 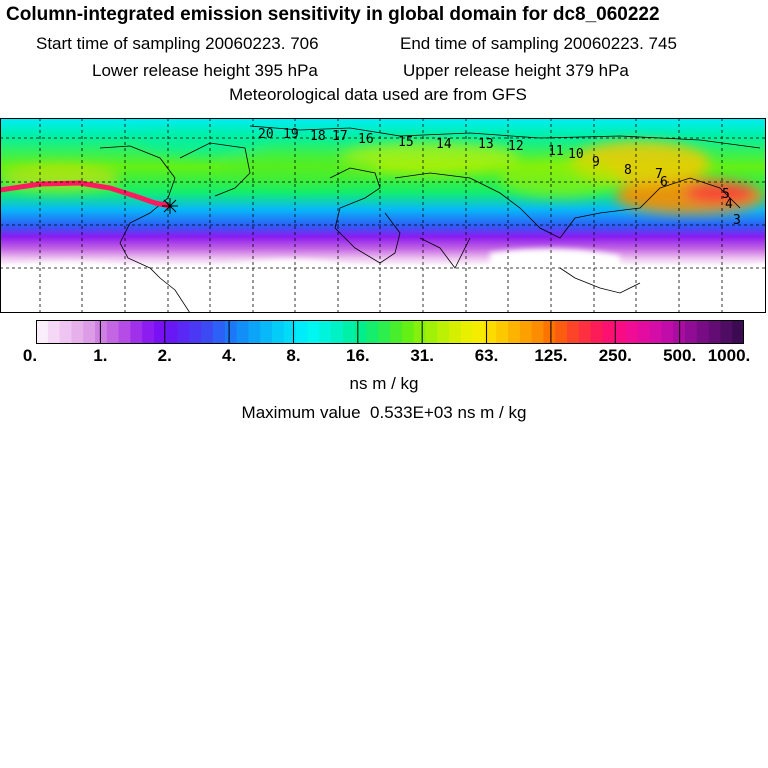 What do you see at coordinates (556, 151) in the screenshot?
I see `track-label: 11` at bounding box center [556, 151].